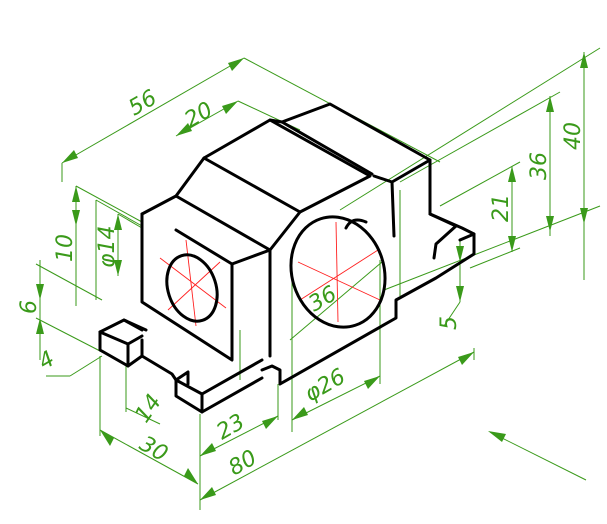 The image size is (607, 524). What do you see at coordinates (65, 248) in the screenshot?
I see `dim-10-label: 10` at bounding box center [65, 248].